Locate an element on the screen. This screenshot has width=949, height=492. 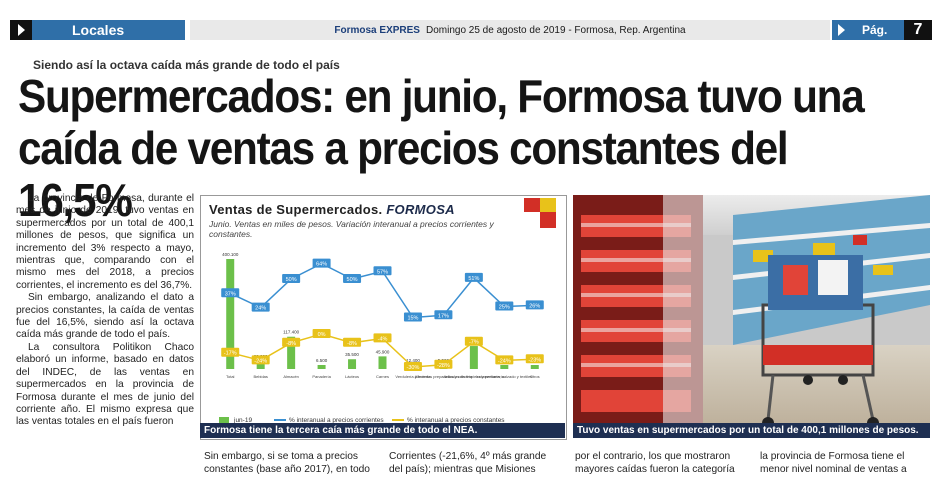
x-tick-label: Bebidas is located at coordinates (260, 376).